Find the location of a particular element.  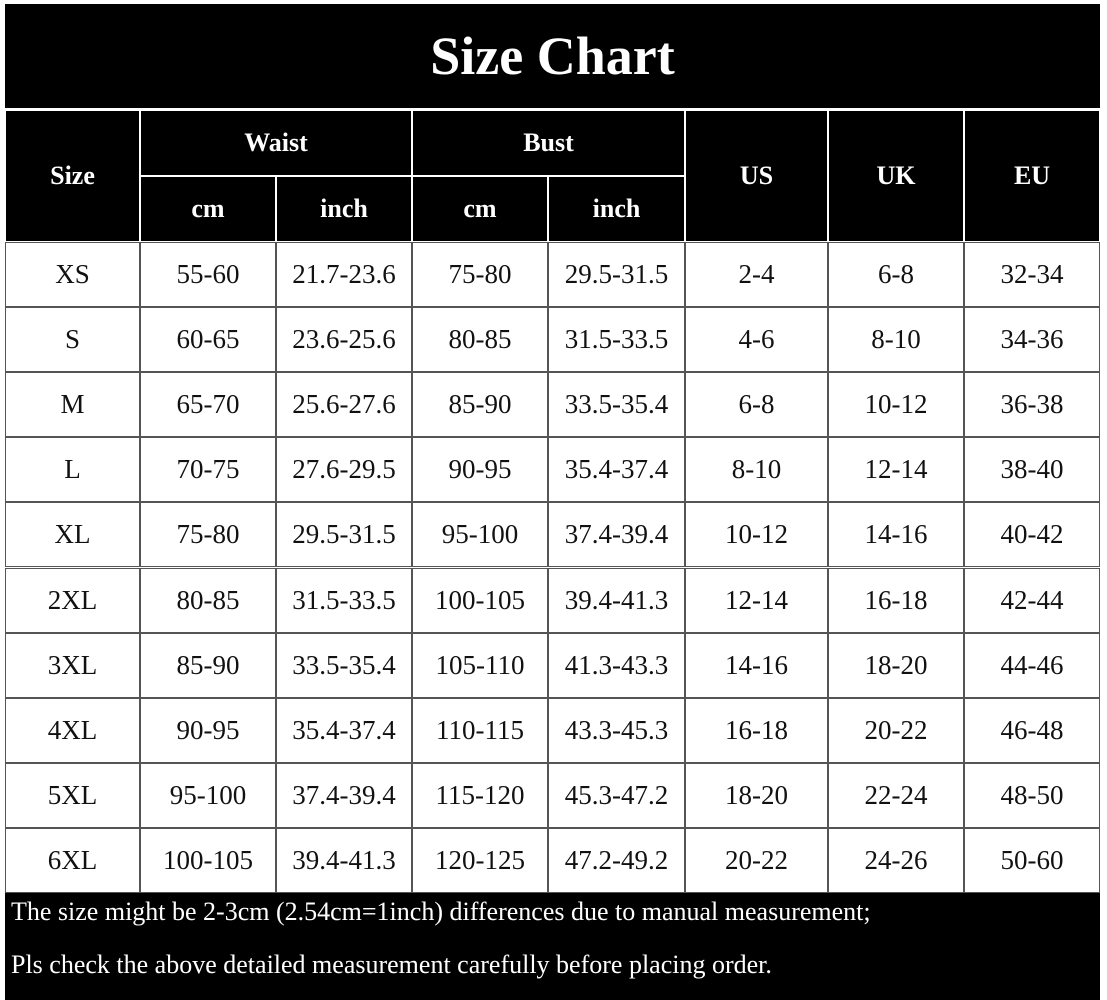

title: Size Chart is located at coordinates (552, 56).